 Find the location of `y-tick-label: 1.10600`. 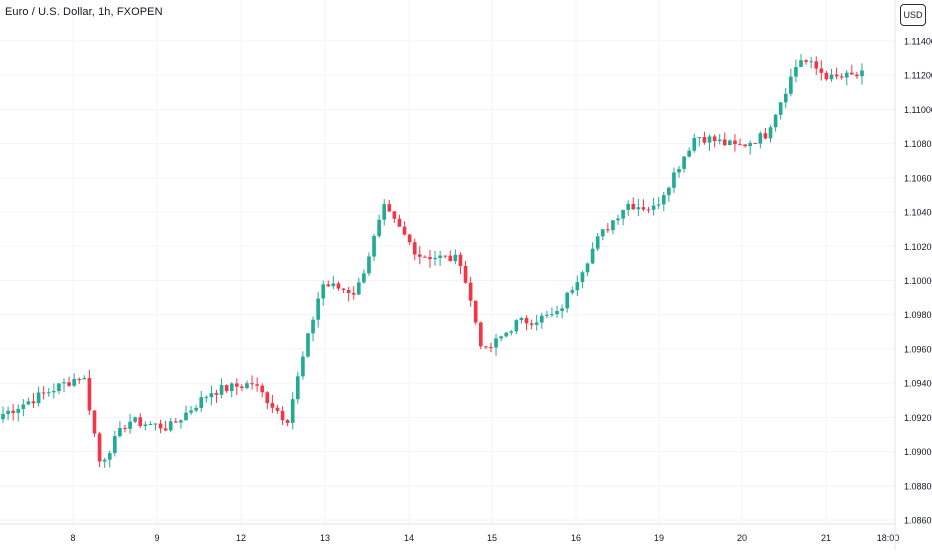

y-tick-label: 1.10600 is located at coordinates (918, 178).